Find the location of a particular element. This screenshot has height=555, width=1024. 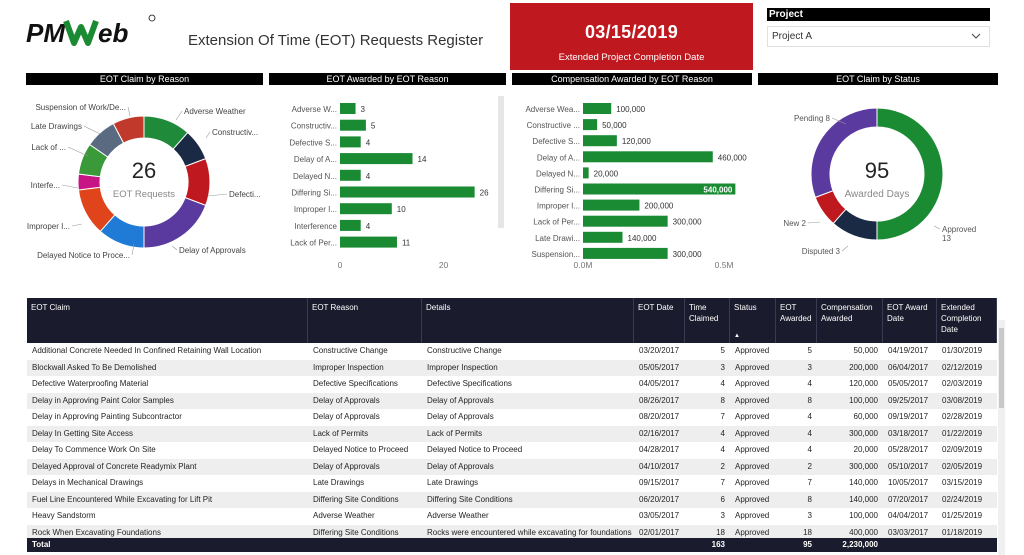

table-cell: 02/09/2019 is located at coordinates (962, 449).